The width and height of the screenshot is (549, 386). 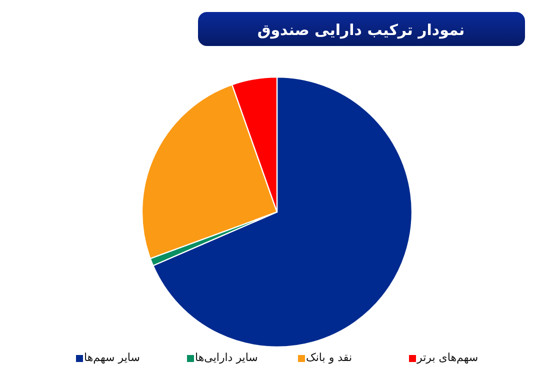 What do you see at coordinates (361, 30) in the screenshot?
I see `chart-title: نمودار ترکیب دارایی صندوق` at bounding box center [361, 30].